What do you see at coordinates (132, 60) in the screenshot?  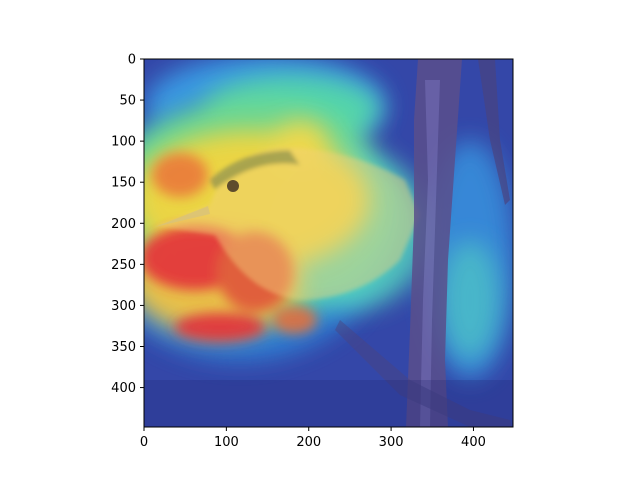 I see `y-tick-label: 0` at bounding box center [132, 60].